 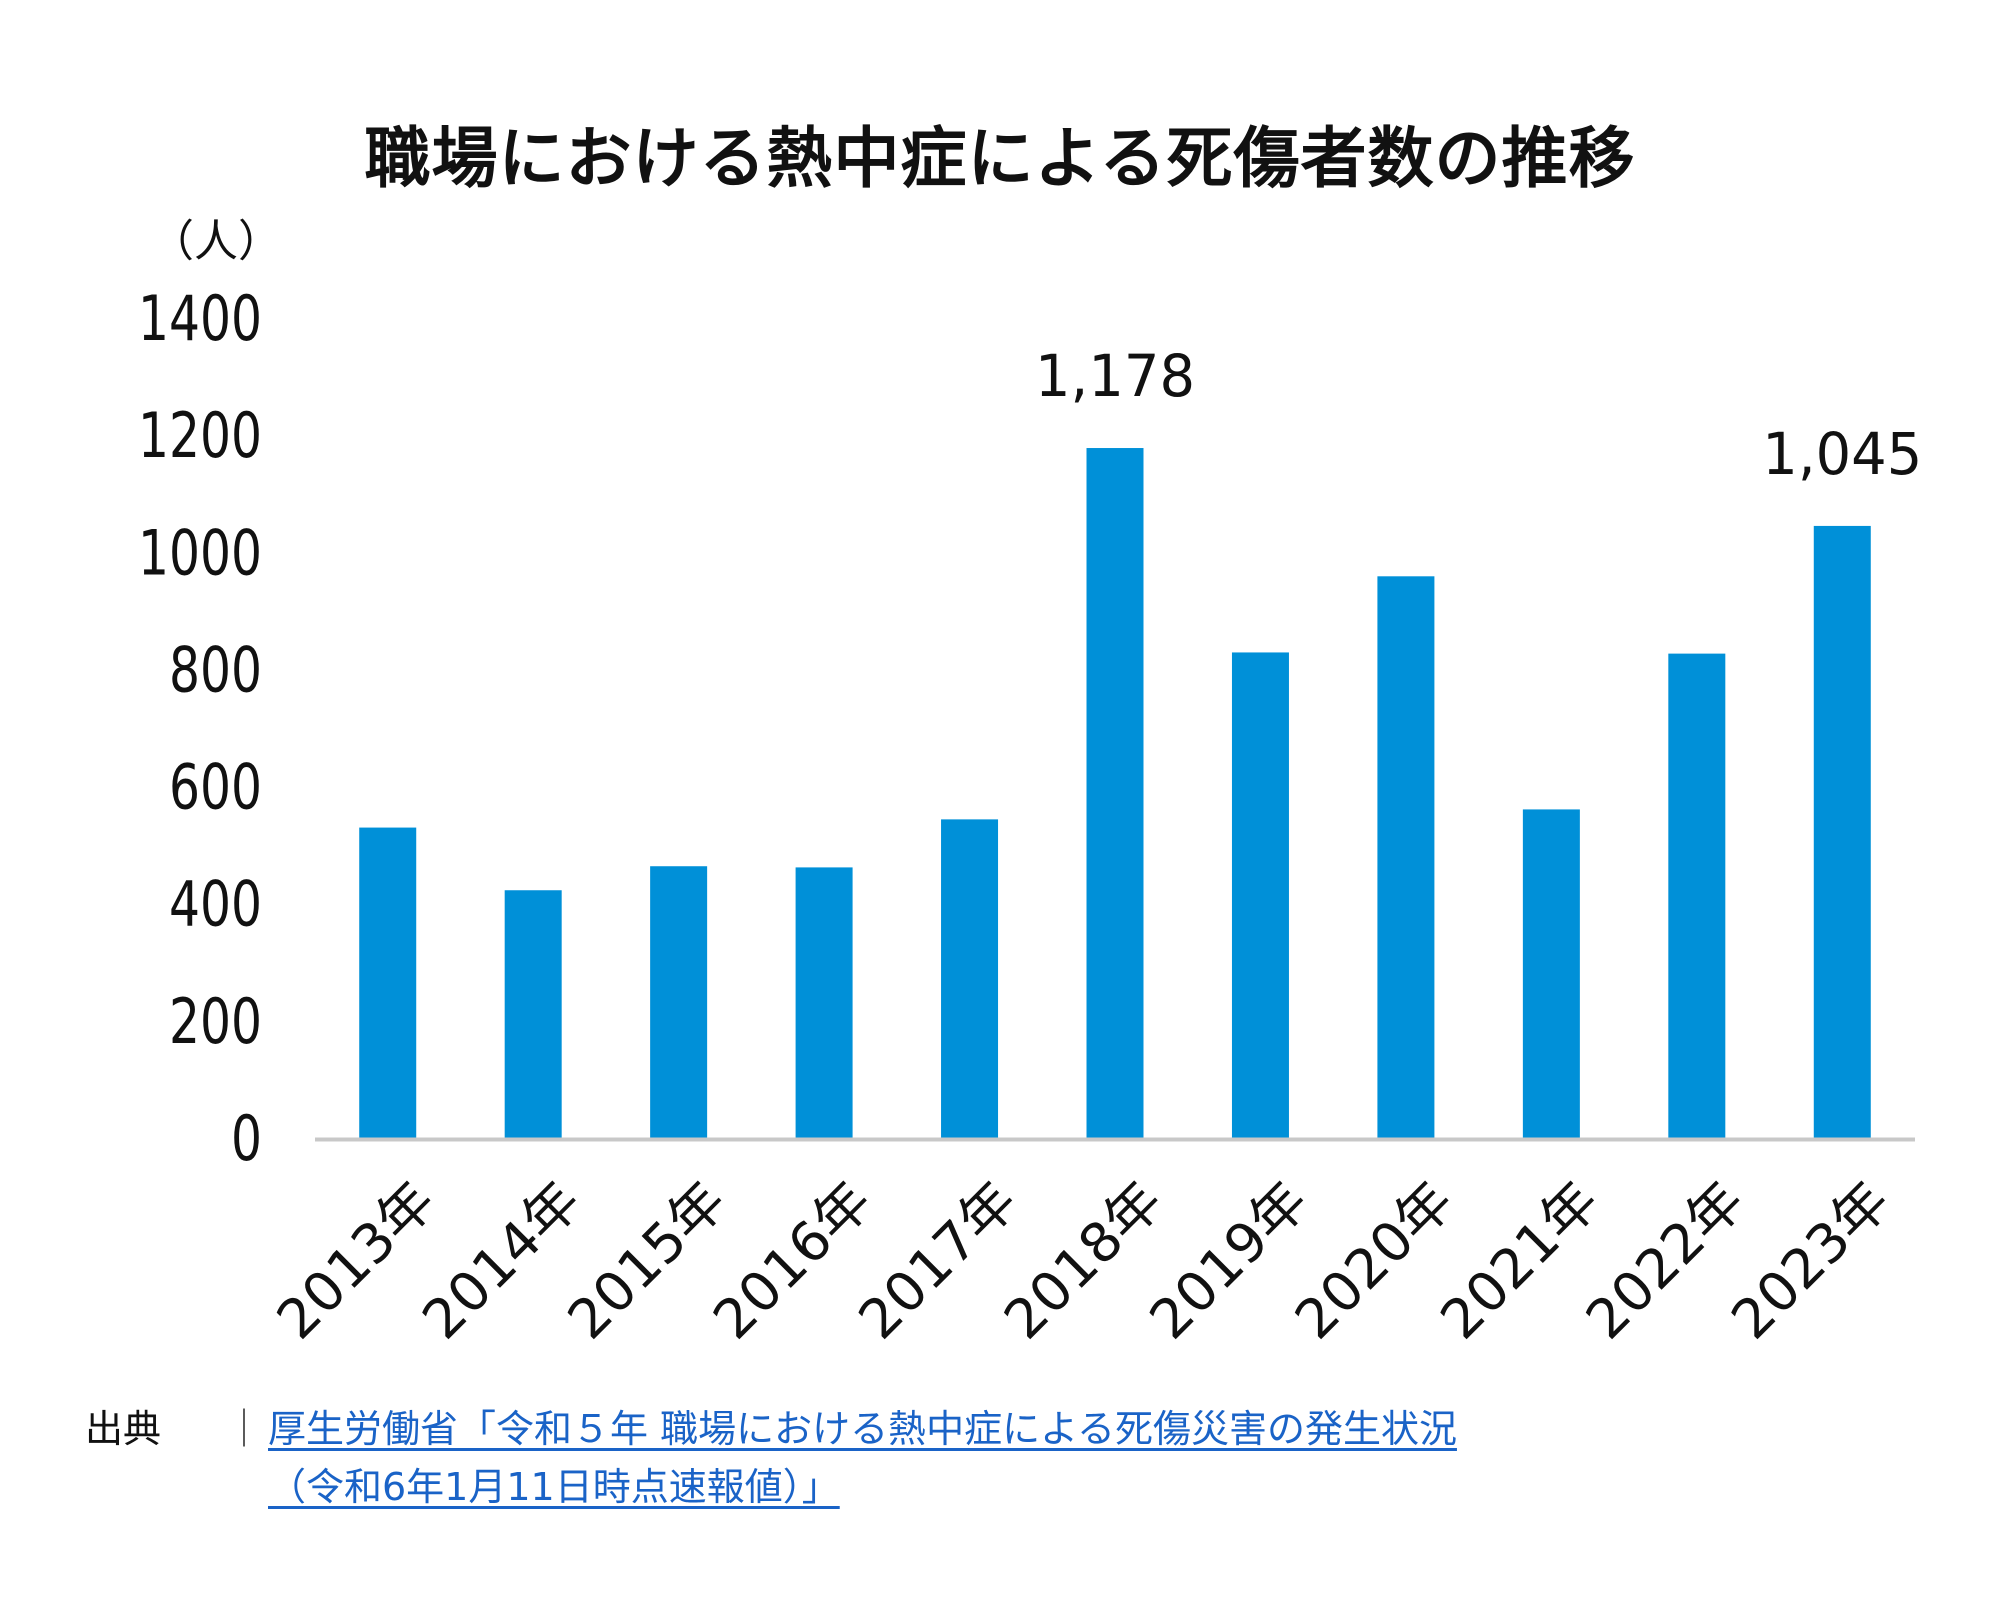 What do you see at coordinates (216, 241) in the screenshot?
I see `y-axis-unit-label: （人）` at bounding box center [216, 241].